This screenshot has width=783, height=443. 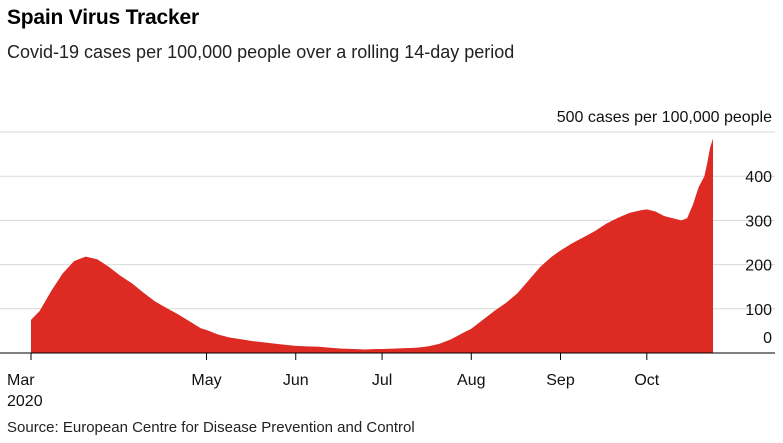 What do you see at coordinates (103, 17) in the screenshot?
I see `chart-title: Spain Virus Tracker` at bounding box center [103, 17].